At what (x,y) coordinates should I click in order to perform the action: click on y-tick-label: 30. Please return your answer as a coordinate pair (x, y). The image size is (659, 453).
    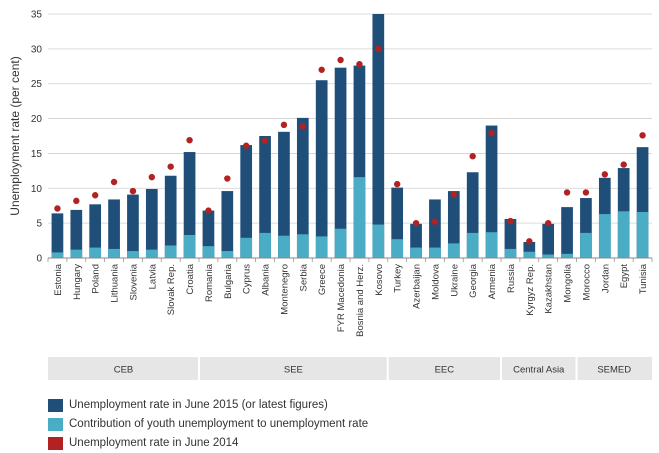
    Looking at the image, I should click on (37, 49).